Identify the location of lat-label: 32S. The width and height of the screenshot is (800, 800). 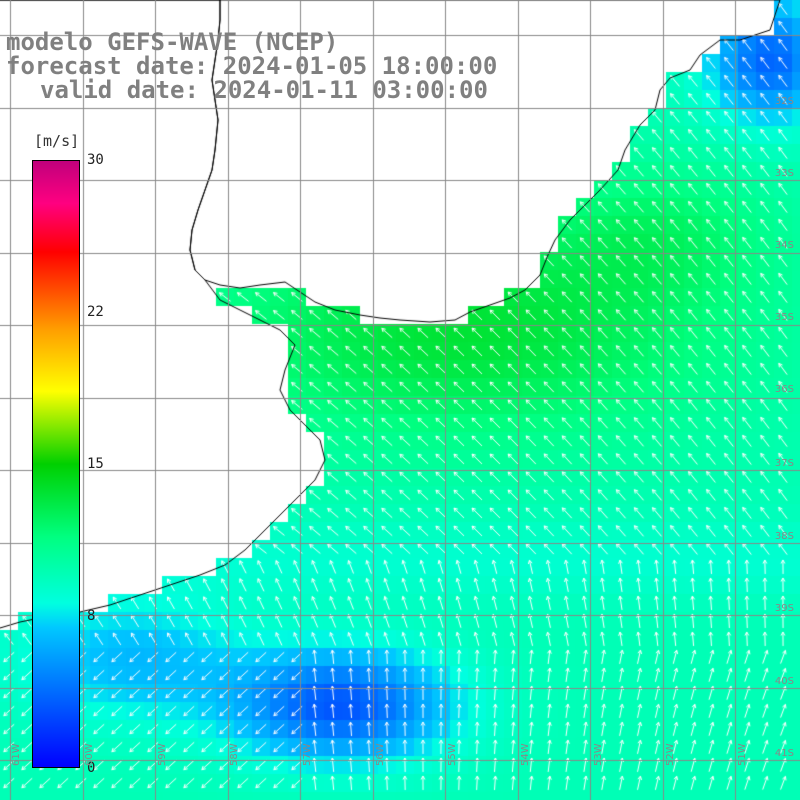
(784, 101).